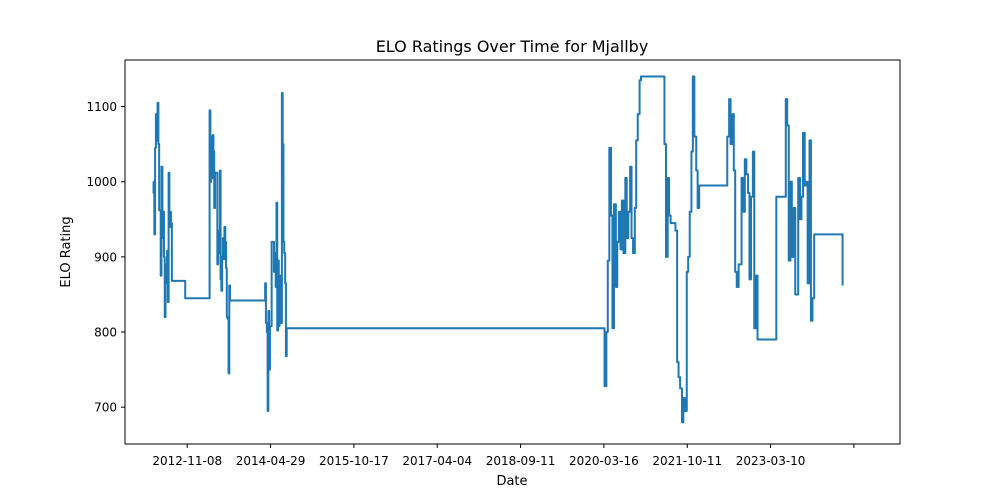 This screenshot has width=1000, height=504. I want to click on x-tick-label-0: 2012-11-08, so click(187, 461).